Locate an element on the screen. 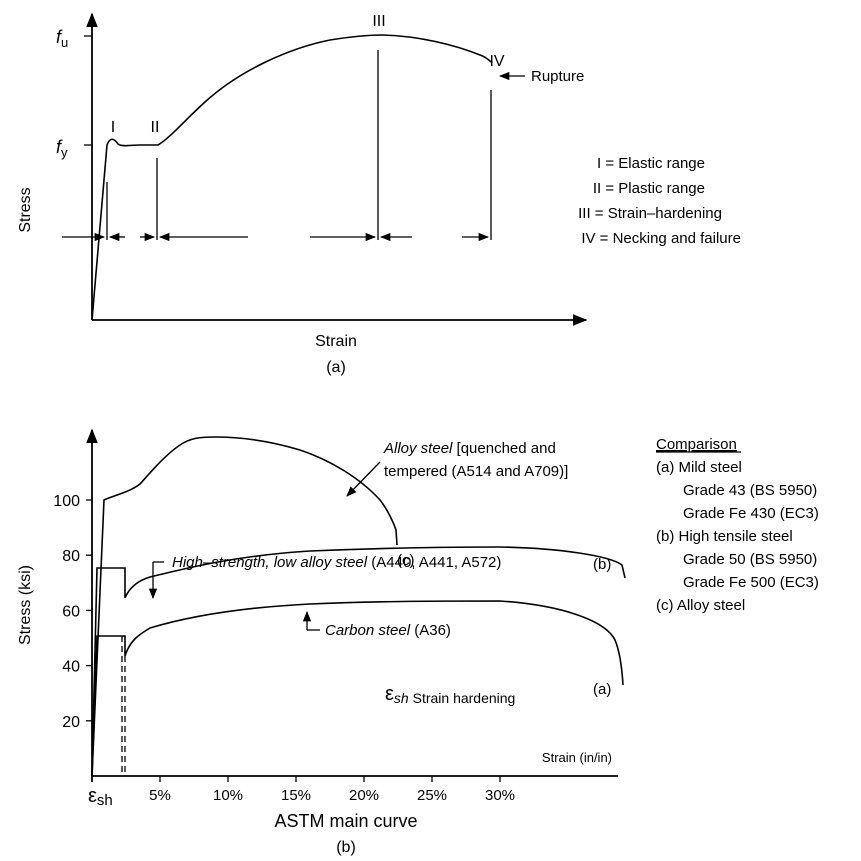 This screenshot has width=861, height=861. region-marker-IV: IV is located at coordinates (496, 61).